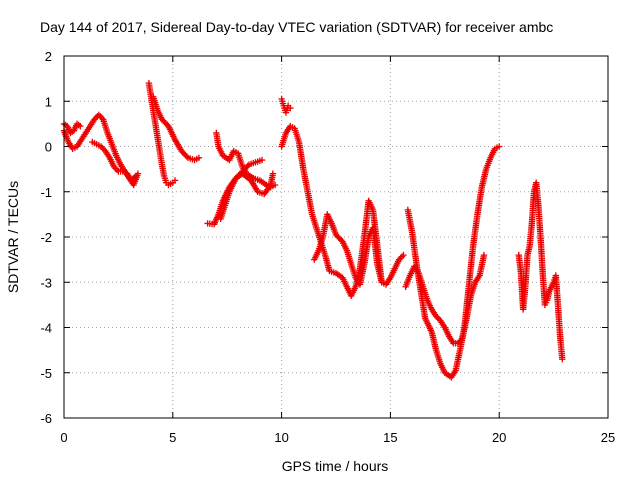 The width and height of the screenshot is (640, 480). Describe the element at coordinates (63, 437) in the screenshot. I see `x-tick-label: 0` at that location.